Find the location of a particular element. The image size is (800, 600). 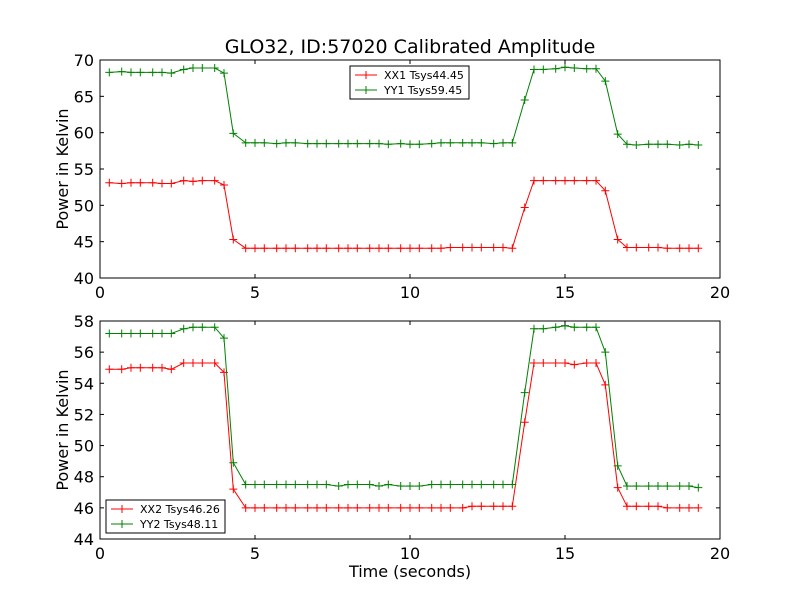

y-tick-label: 44 is located at coordinates (84, 539).